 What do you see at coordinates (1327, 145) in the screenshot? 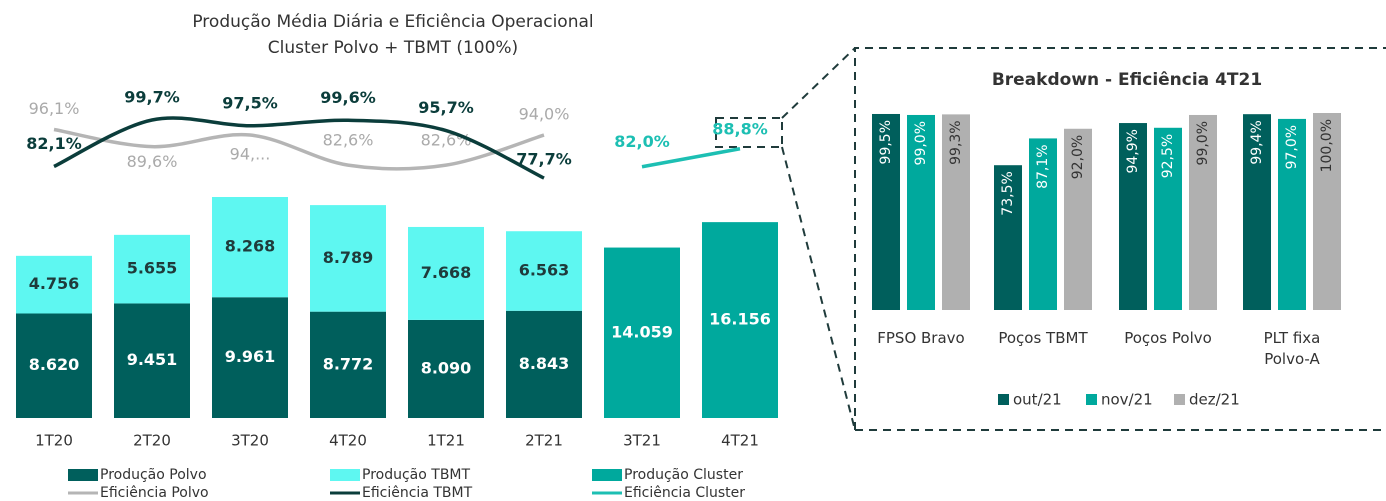
I see `bar-label: 100,0%` at bounding box center [1327, 145].